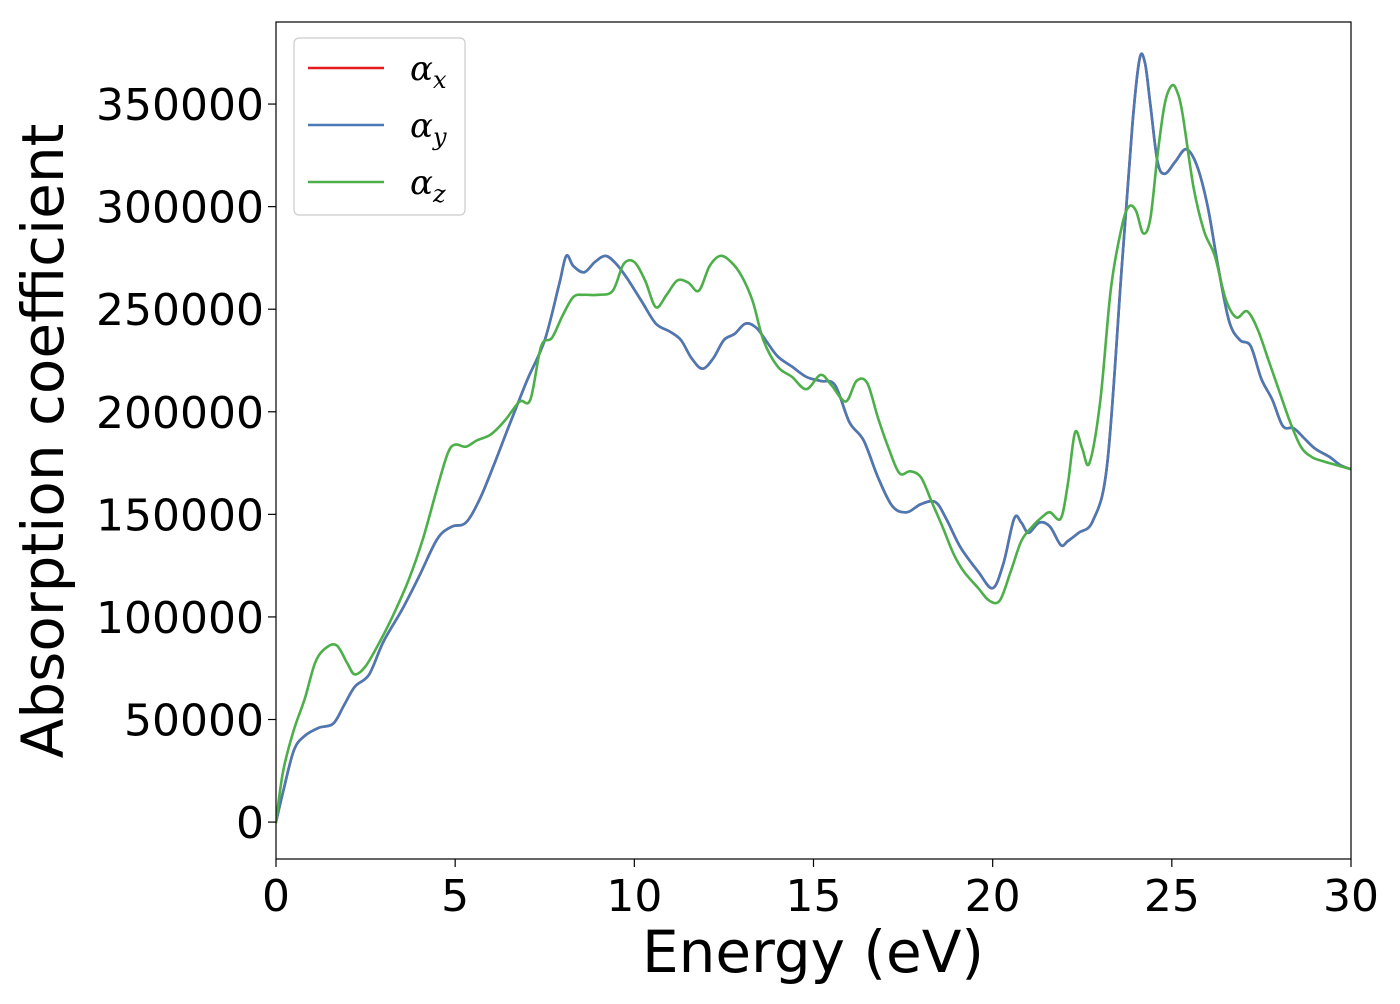  What do you see at coordinates (439, 194) in the screenshot?
I see `legend-subscript: z` at bounding box center [439, 194].